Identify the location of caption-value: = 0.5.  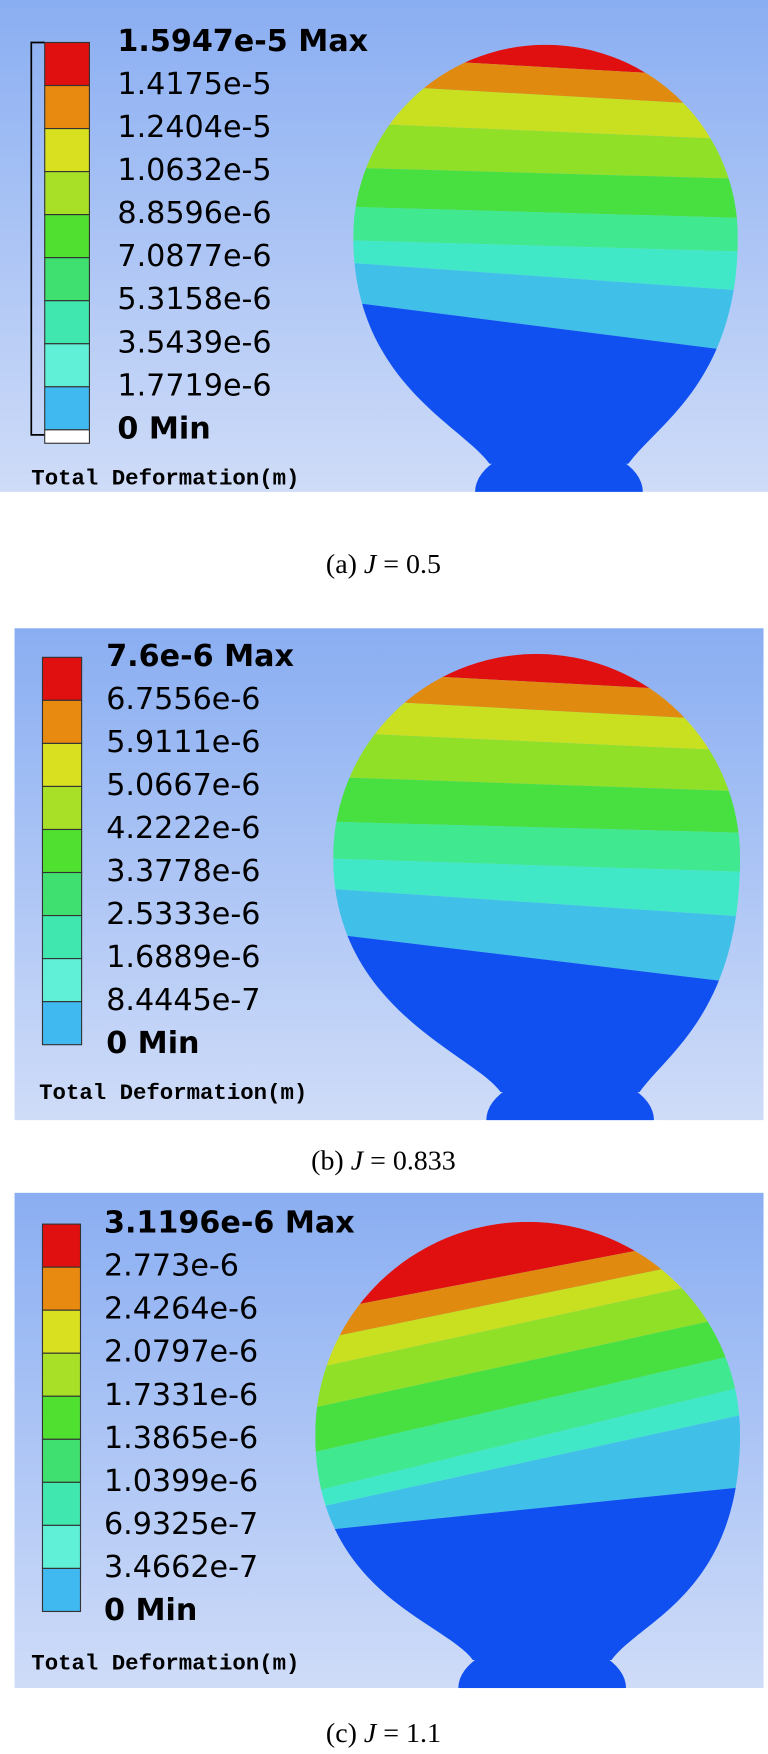
(412, 564).